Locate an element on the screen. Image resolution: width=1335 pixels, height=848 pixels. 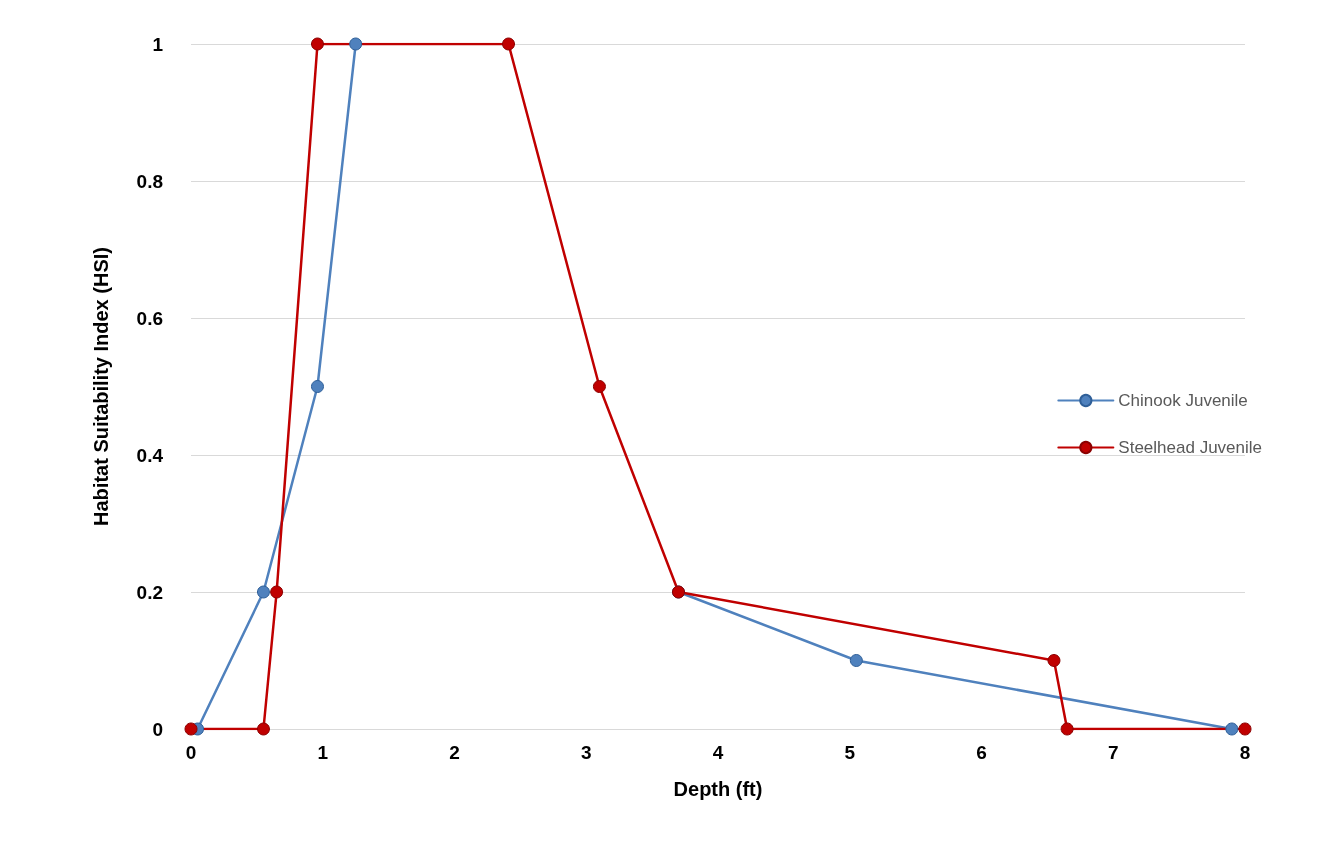
x-tick-label: 4 is located at coordinates (718, 752).